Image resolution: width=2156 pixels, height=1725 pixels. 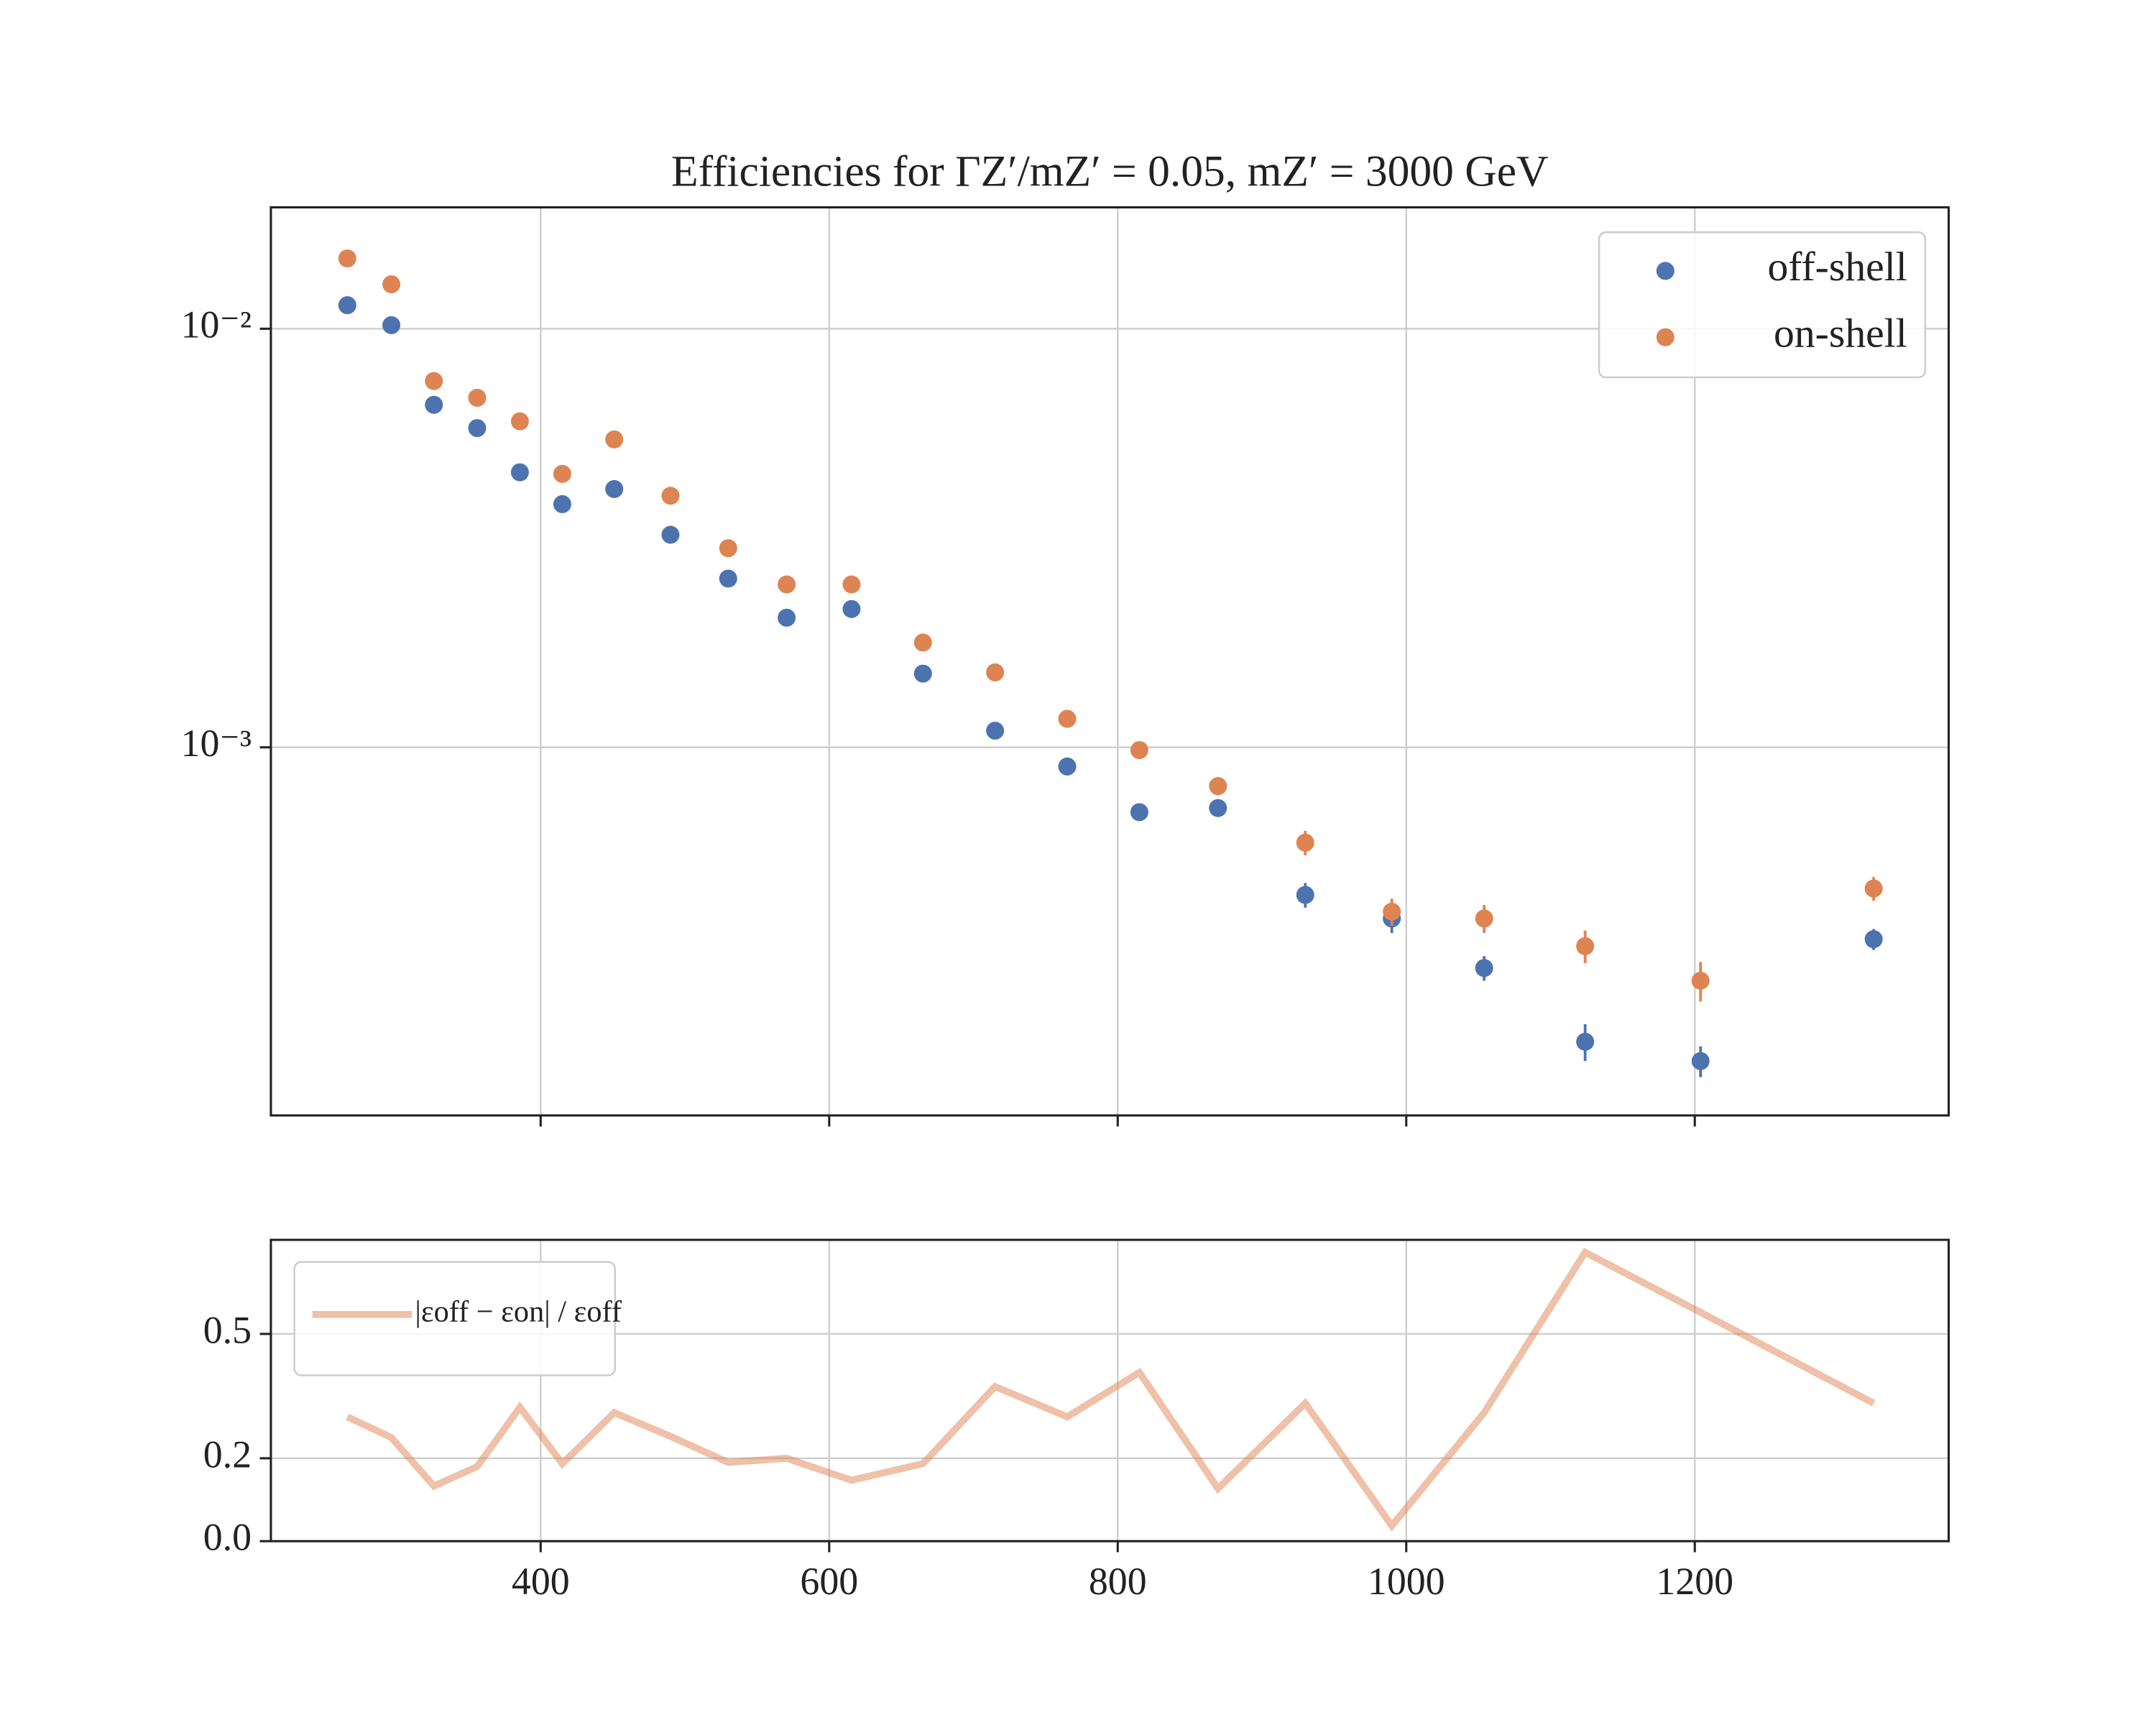 I want to click on y-tick-label: 10⁻², so click(x=216, y=324).